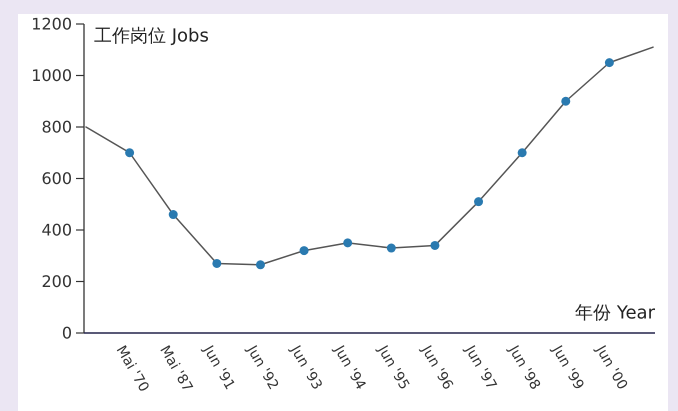  What do you see at coordinates (56, 178) in the screenshot?
I see `y-tick-label: 600` at bounding box center [56, 178].